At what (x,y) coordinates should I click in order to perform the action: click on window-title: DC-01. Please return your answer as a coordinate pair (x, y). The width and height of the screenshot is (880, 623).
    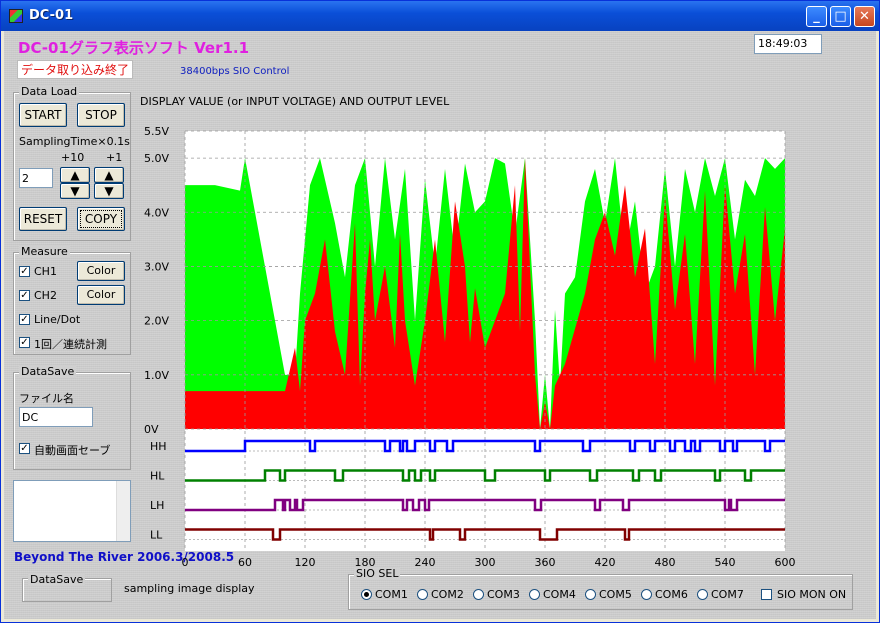
    Looking at the image, I should click on (51, 15).